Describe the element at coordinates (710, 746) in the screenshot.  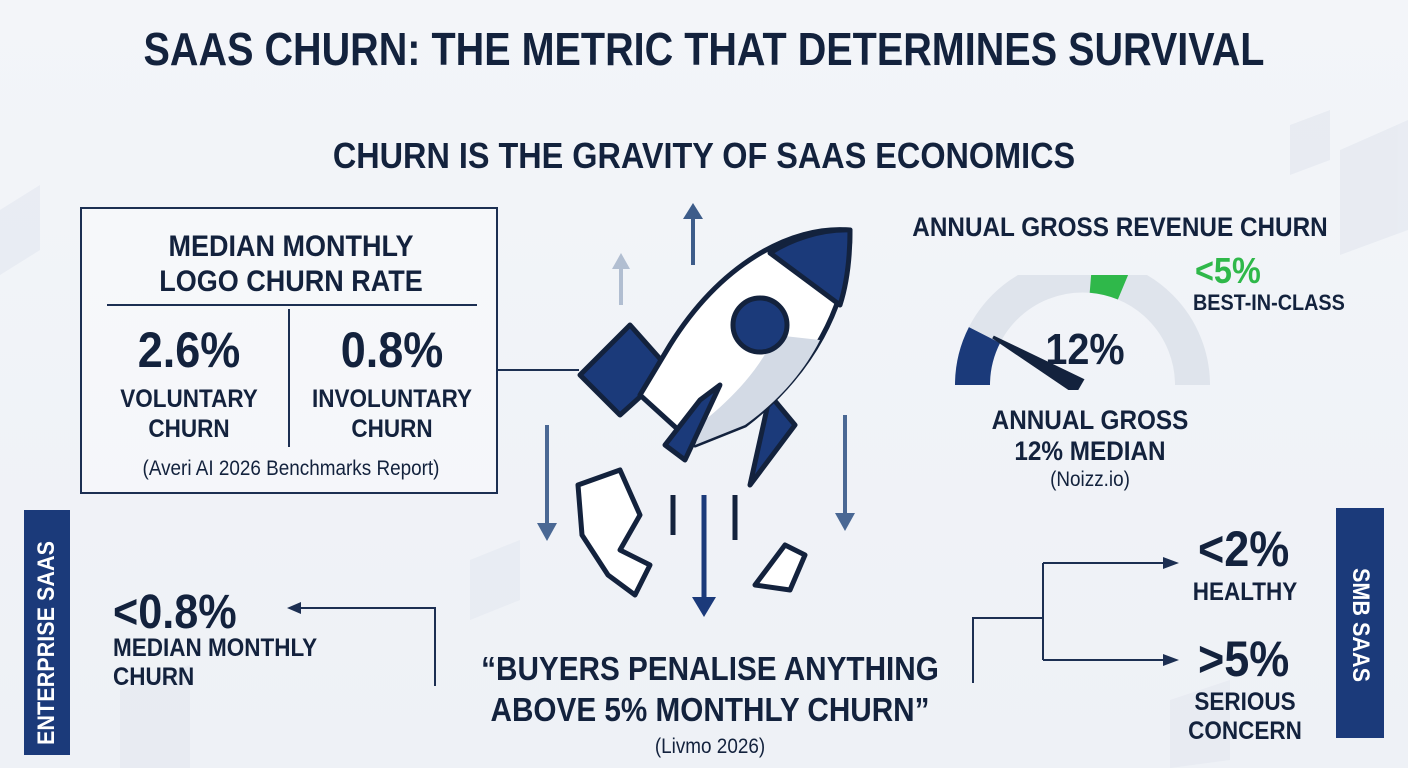
I see `quote-source: (Livmo 2026)` at that location.